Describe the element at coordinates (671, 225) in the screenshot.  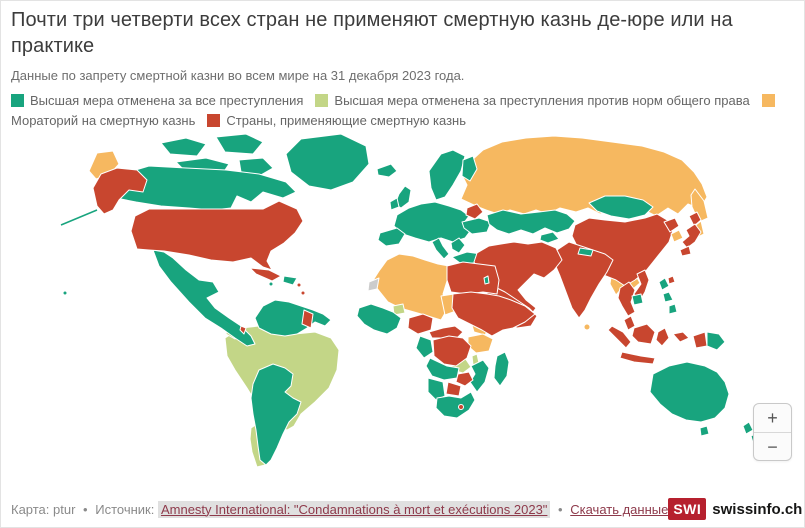
I see `region-north-korea` at that location.